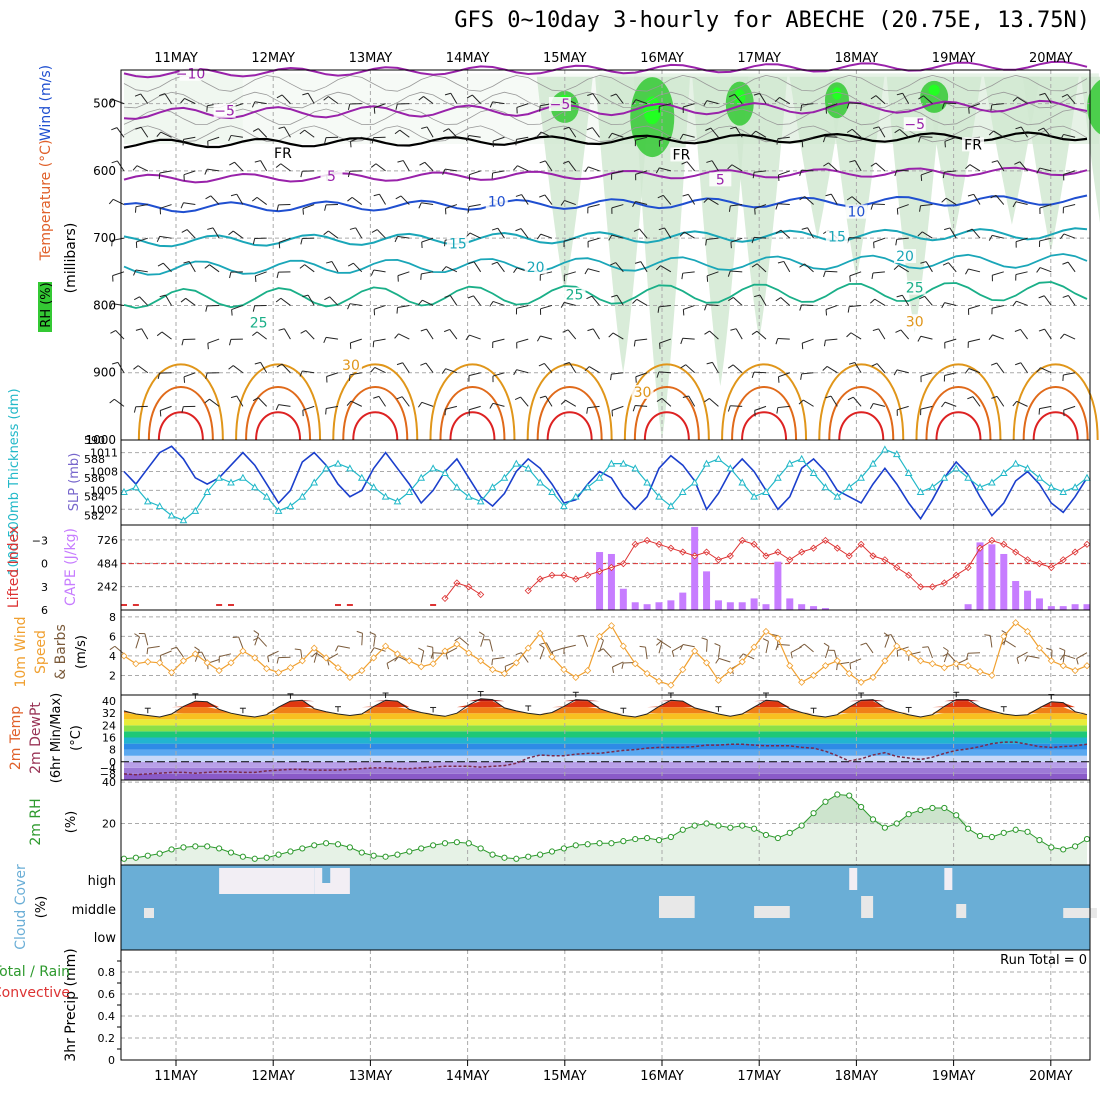 The image size is (1100, 1100). What do you see at coordinates (371, 58) in the screenshot?
I see `top-date-label: 13MAY` at bounding box center [371, 58].